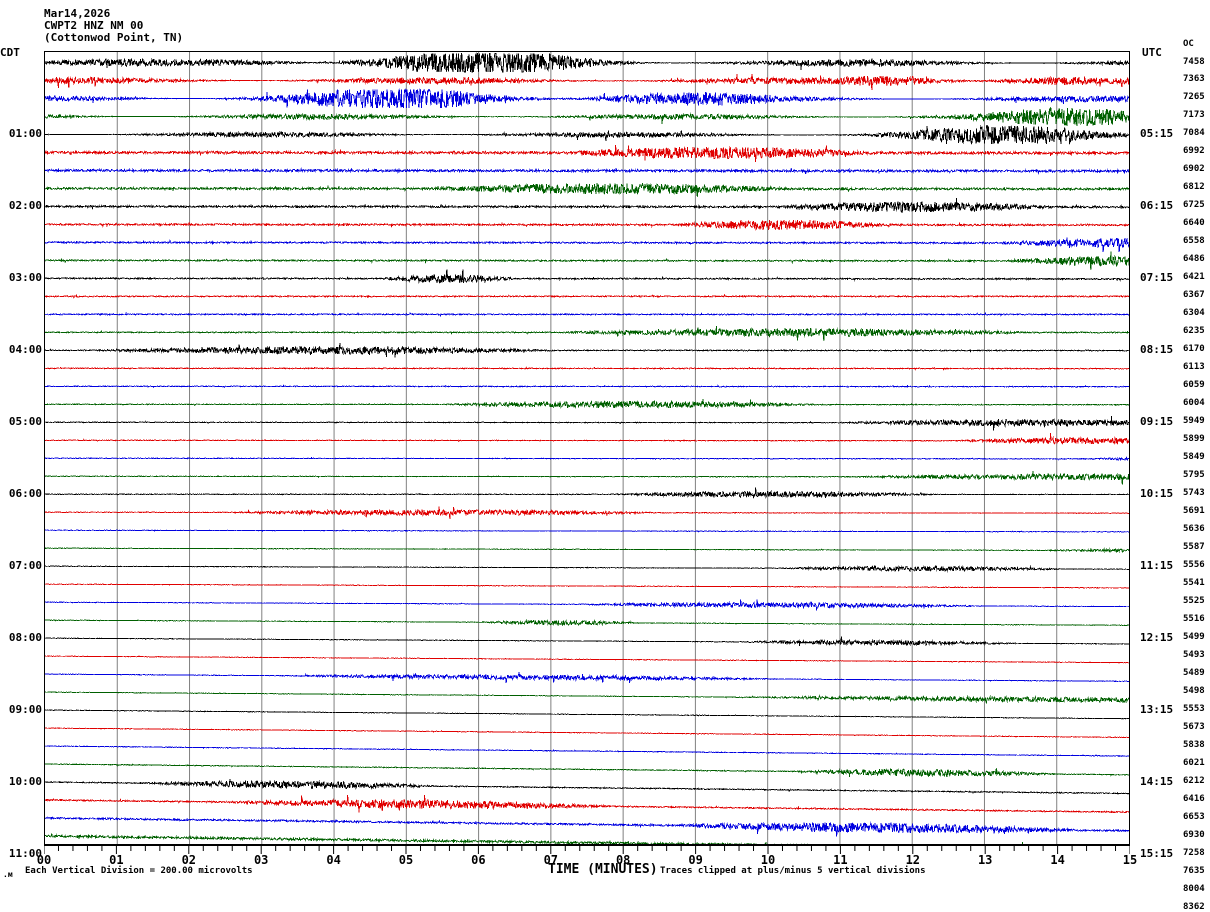 This screenshot has height=912, width=1210. Describe the element at coordinates (1194, 475) in the screenshot. I see `amplitude-value: 5795` at that location.